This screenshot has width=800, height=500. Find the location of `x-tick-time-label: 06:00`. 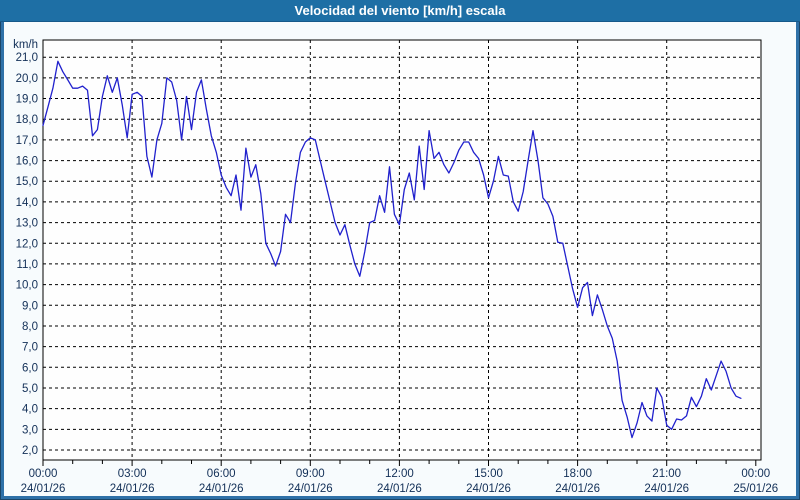

x-tick-time-label: 06:00 is located at coordinates (221, 474).